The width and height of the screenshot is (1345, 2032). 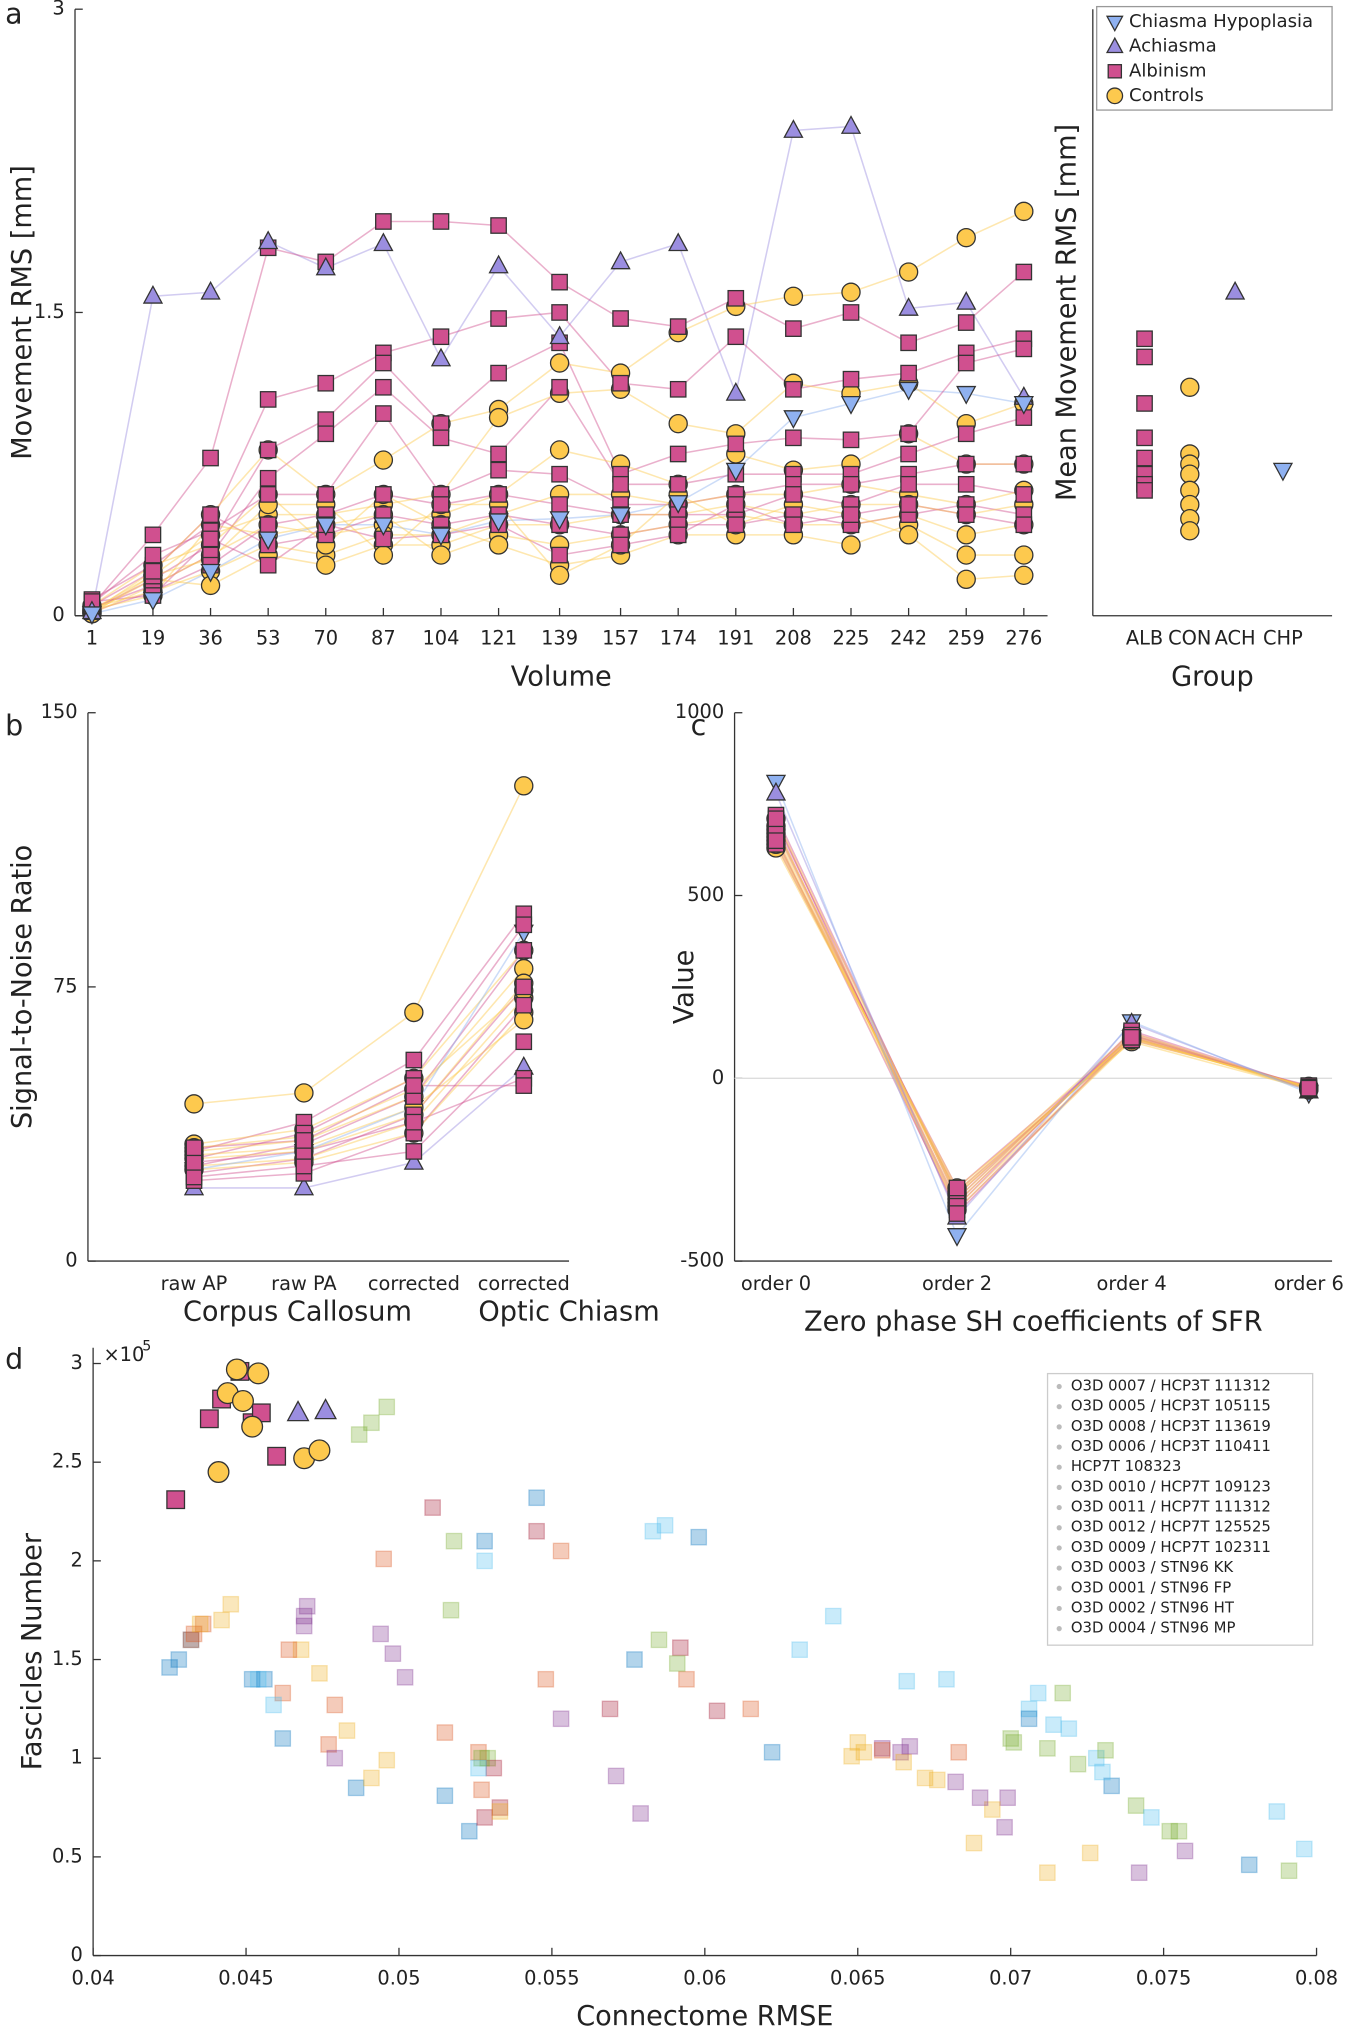 What do you see at coordinates (59, 711) in the screenshot?
I see `y-tick-label: 150` at bounding box center [59, 711].